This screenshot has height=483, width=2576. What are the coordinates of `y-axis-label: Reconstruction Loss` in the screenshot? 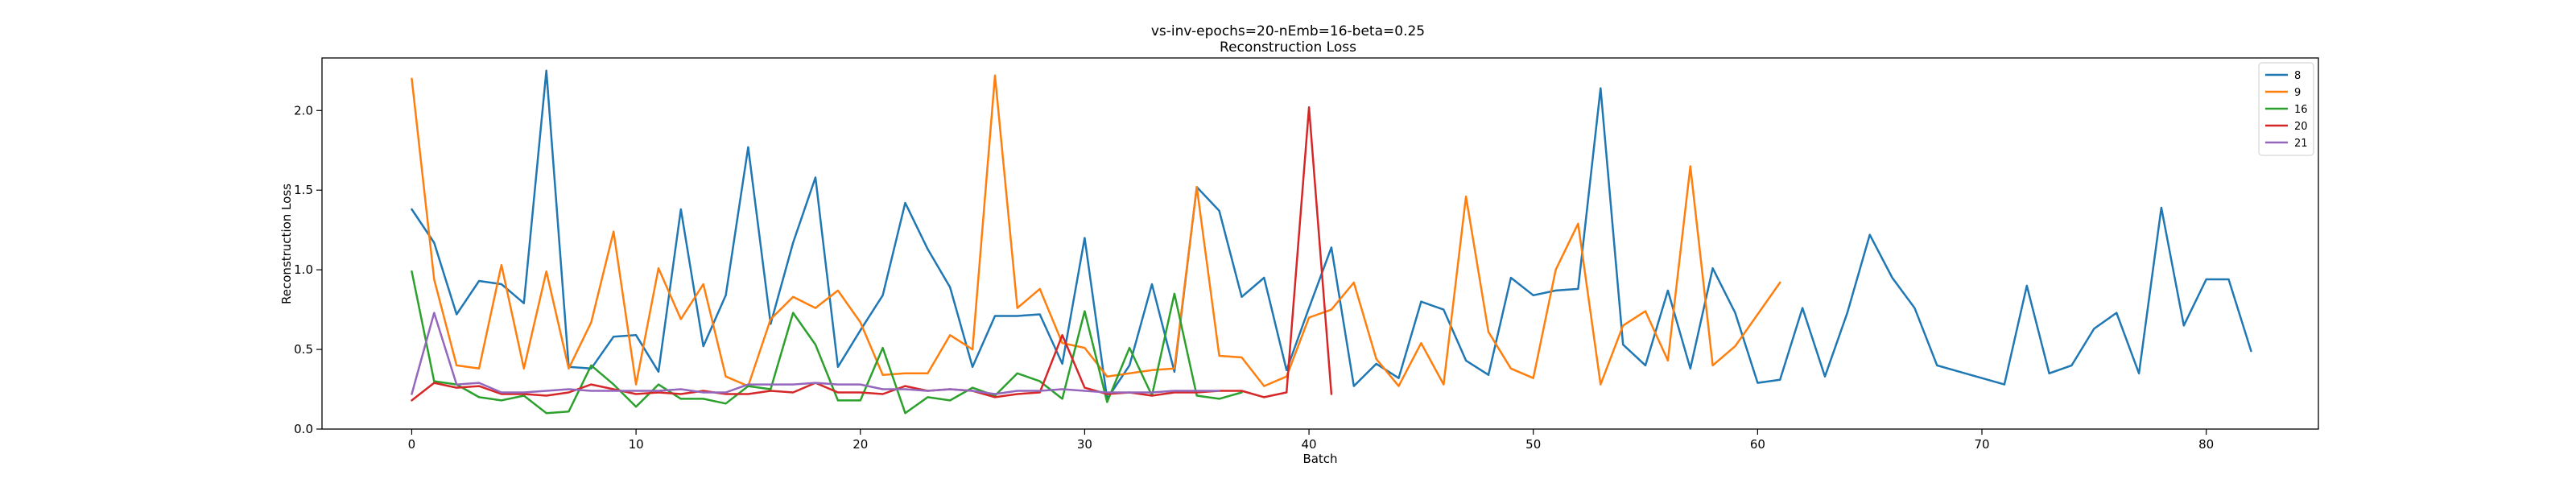 It's located at (286, 244).